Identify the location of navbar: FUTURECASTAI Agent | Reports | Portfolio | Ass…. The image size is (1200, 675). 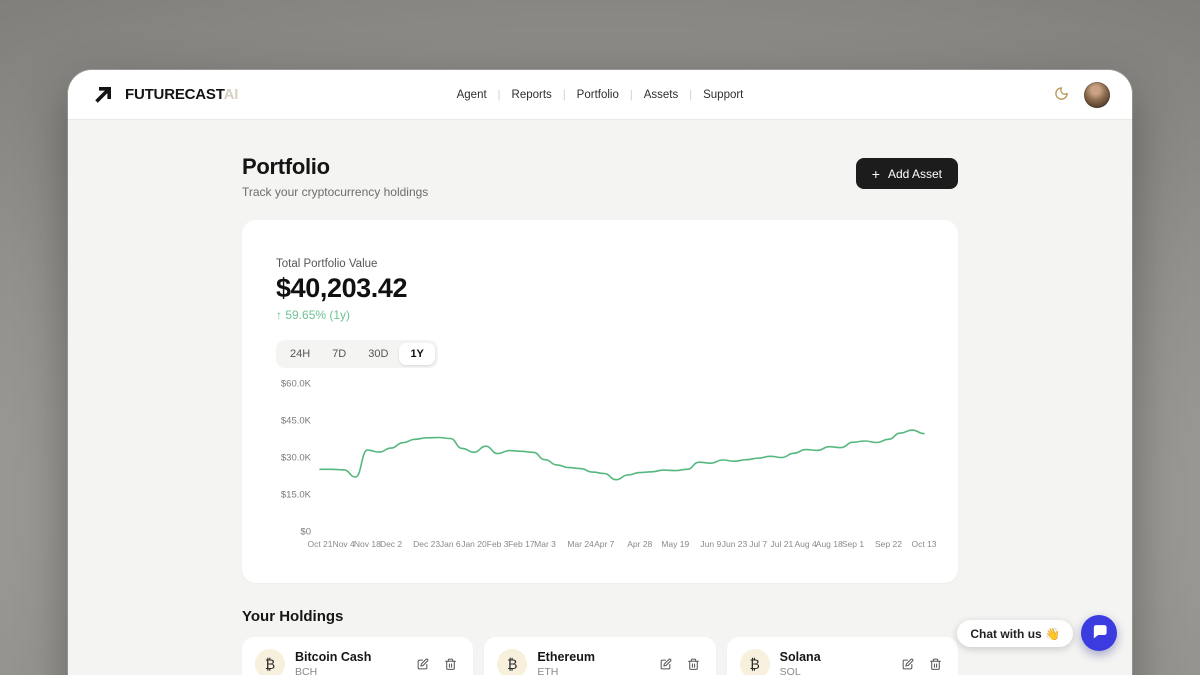
(600, 95).